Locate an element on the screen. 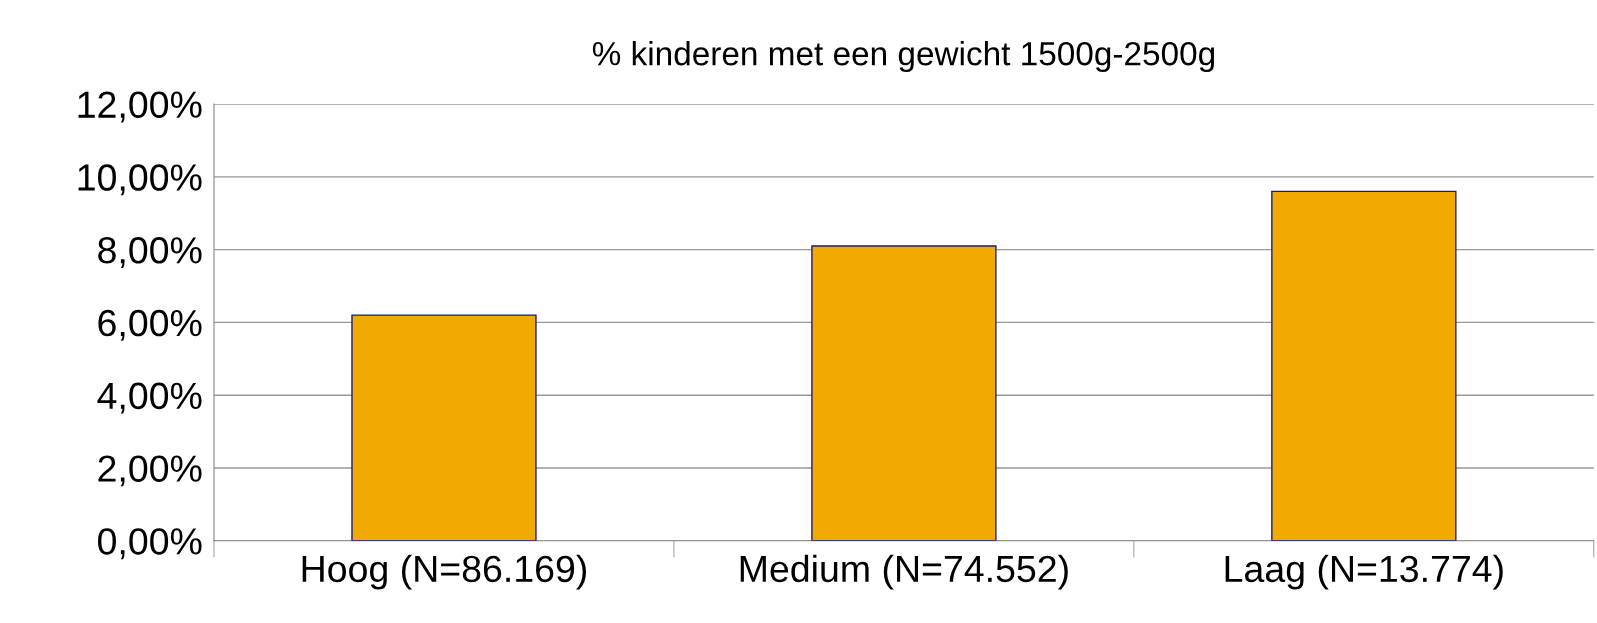 Image resolution: width=1597 pixels, height=623 pixels. y-tick-label: 0,00% is located at coordinates (150, 544).